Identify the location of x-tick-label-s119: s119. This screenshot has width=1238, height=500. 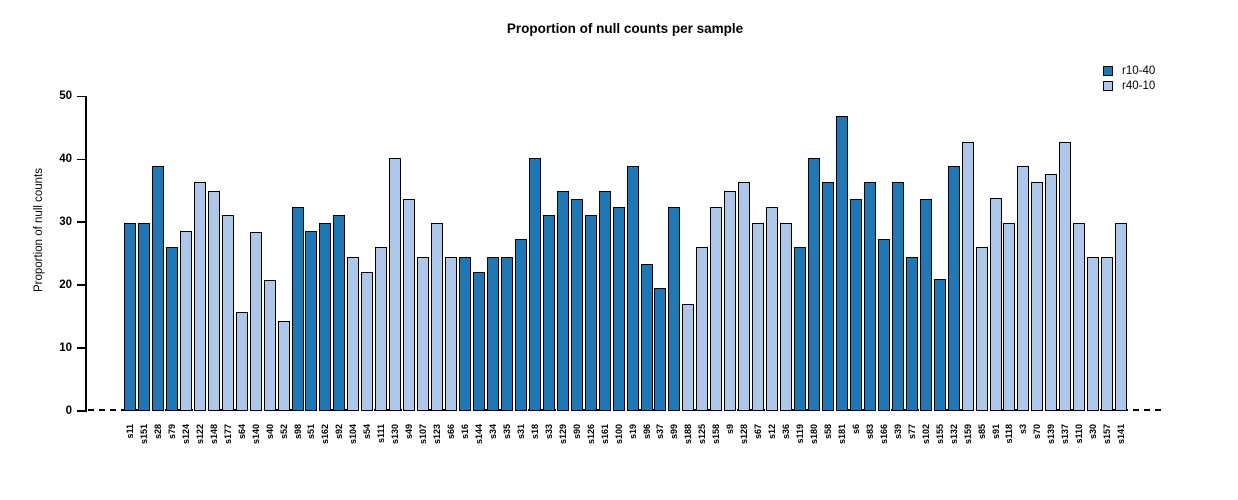
(800, 434).